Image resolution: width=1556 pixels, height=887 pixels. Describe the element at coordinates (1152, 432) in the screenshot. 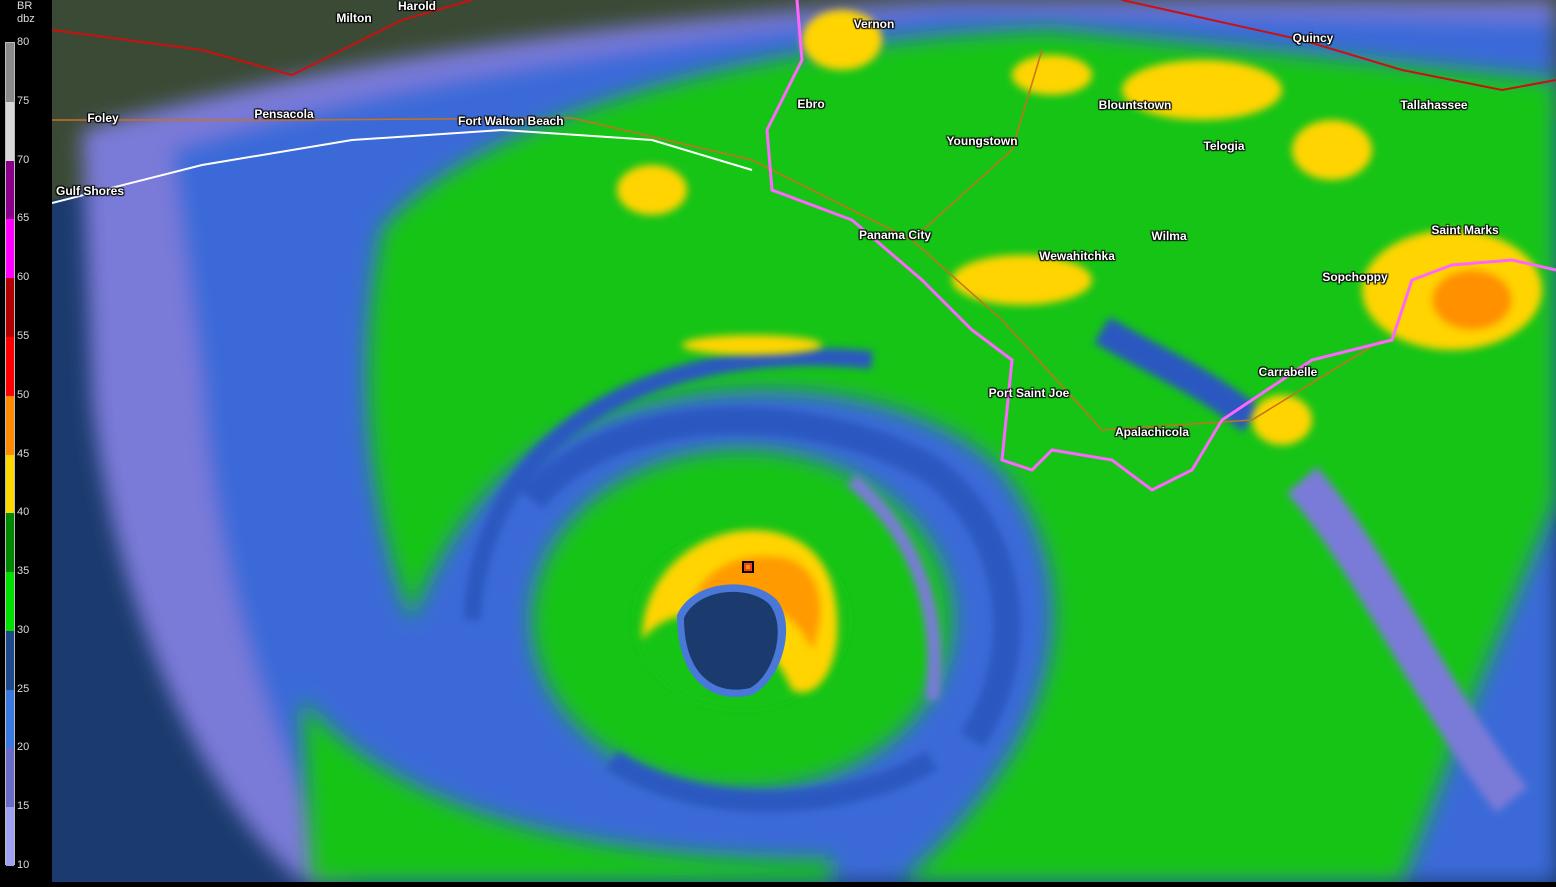

I see `city-label: Apalachicola` at that location.